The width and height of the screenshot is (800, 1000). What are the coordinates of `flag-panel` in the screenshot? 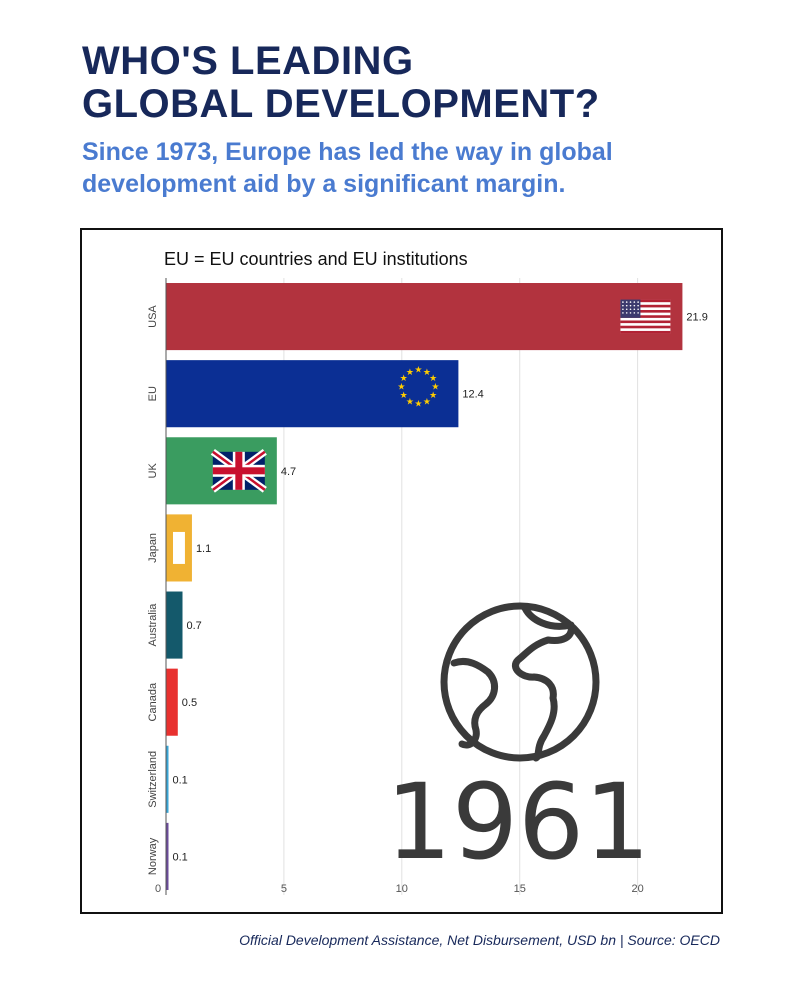 It's located at (179, 547).